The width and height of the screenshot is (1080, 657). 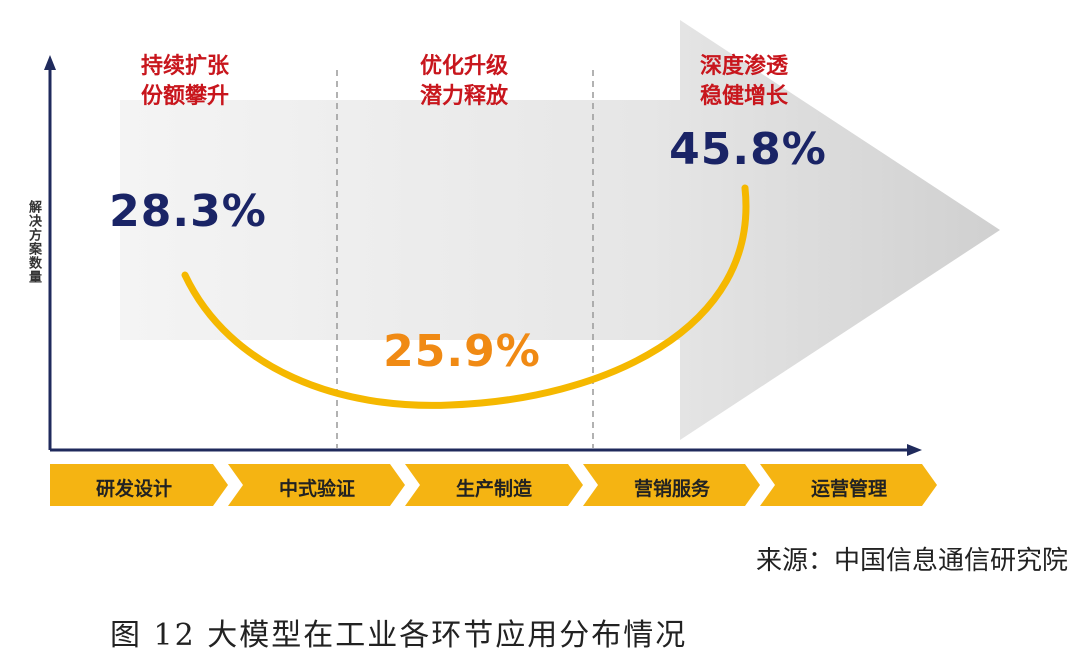 I want to click on stage-chevrons, so click(x=493, y=485).